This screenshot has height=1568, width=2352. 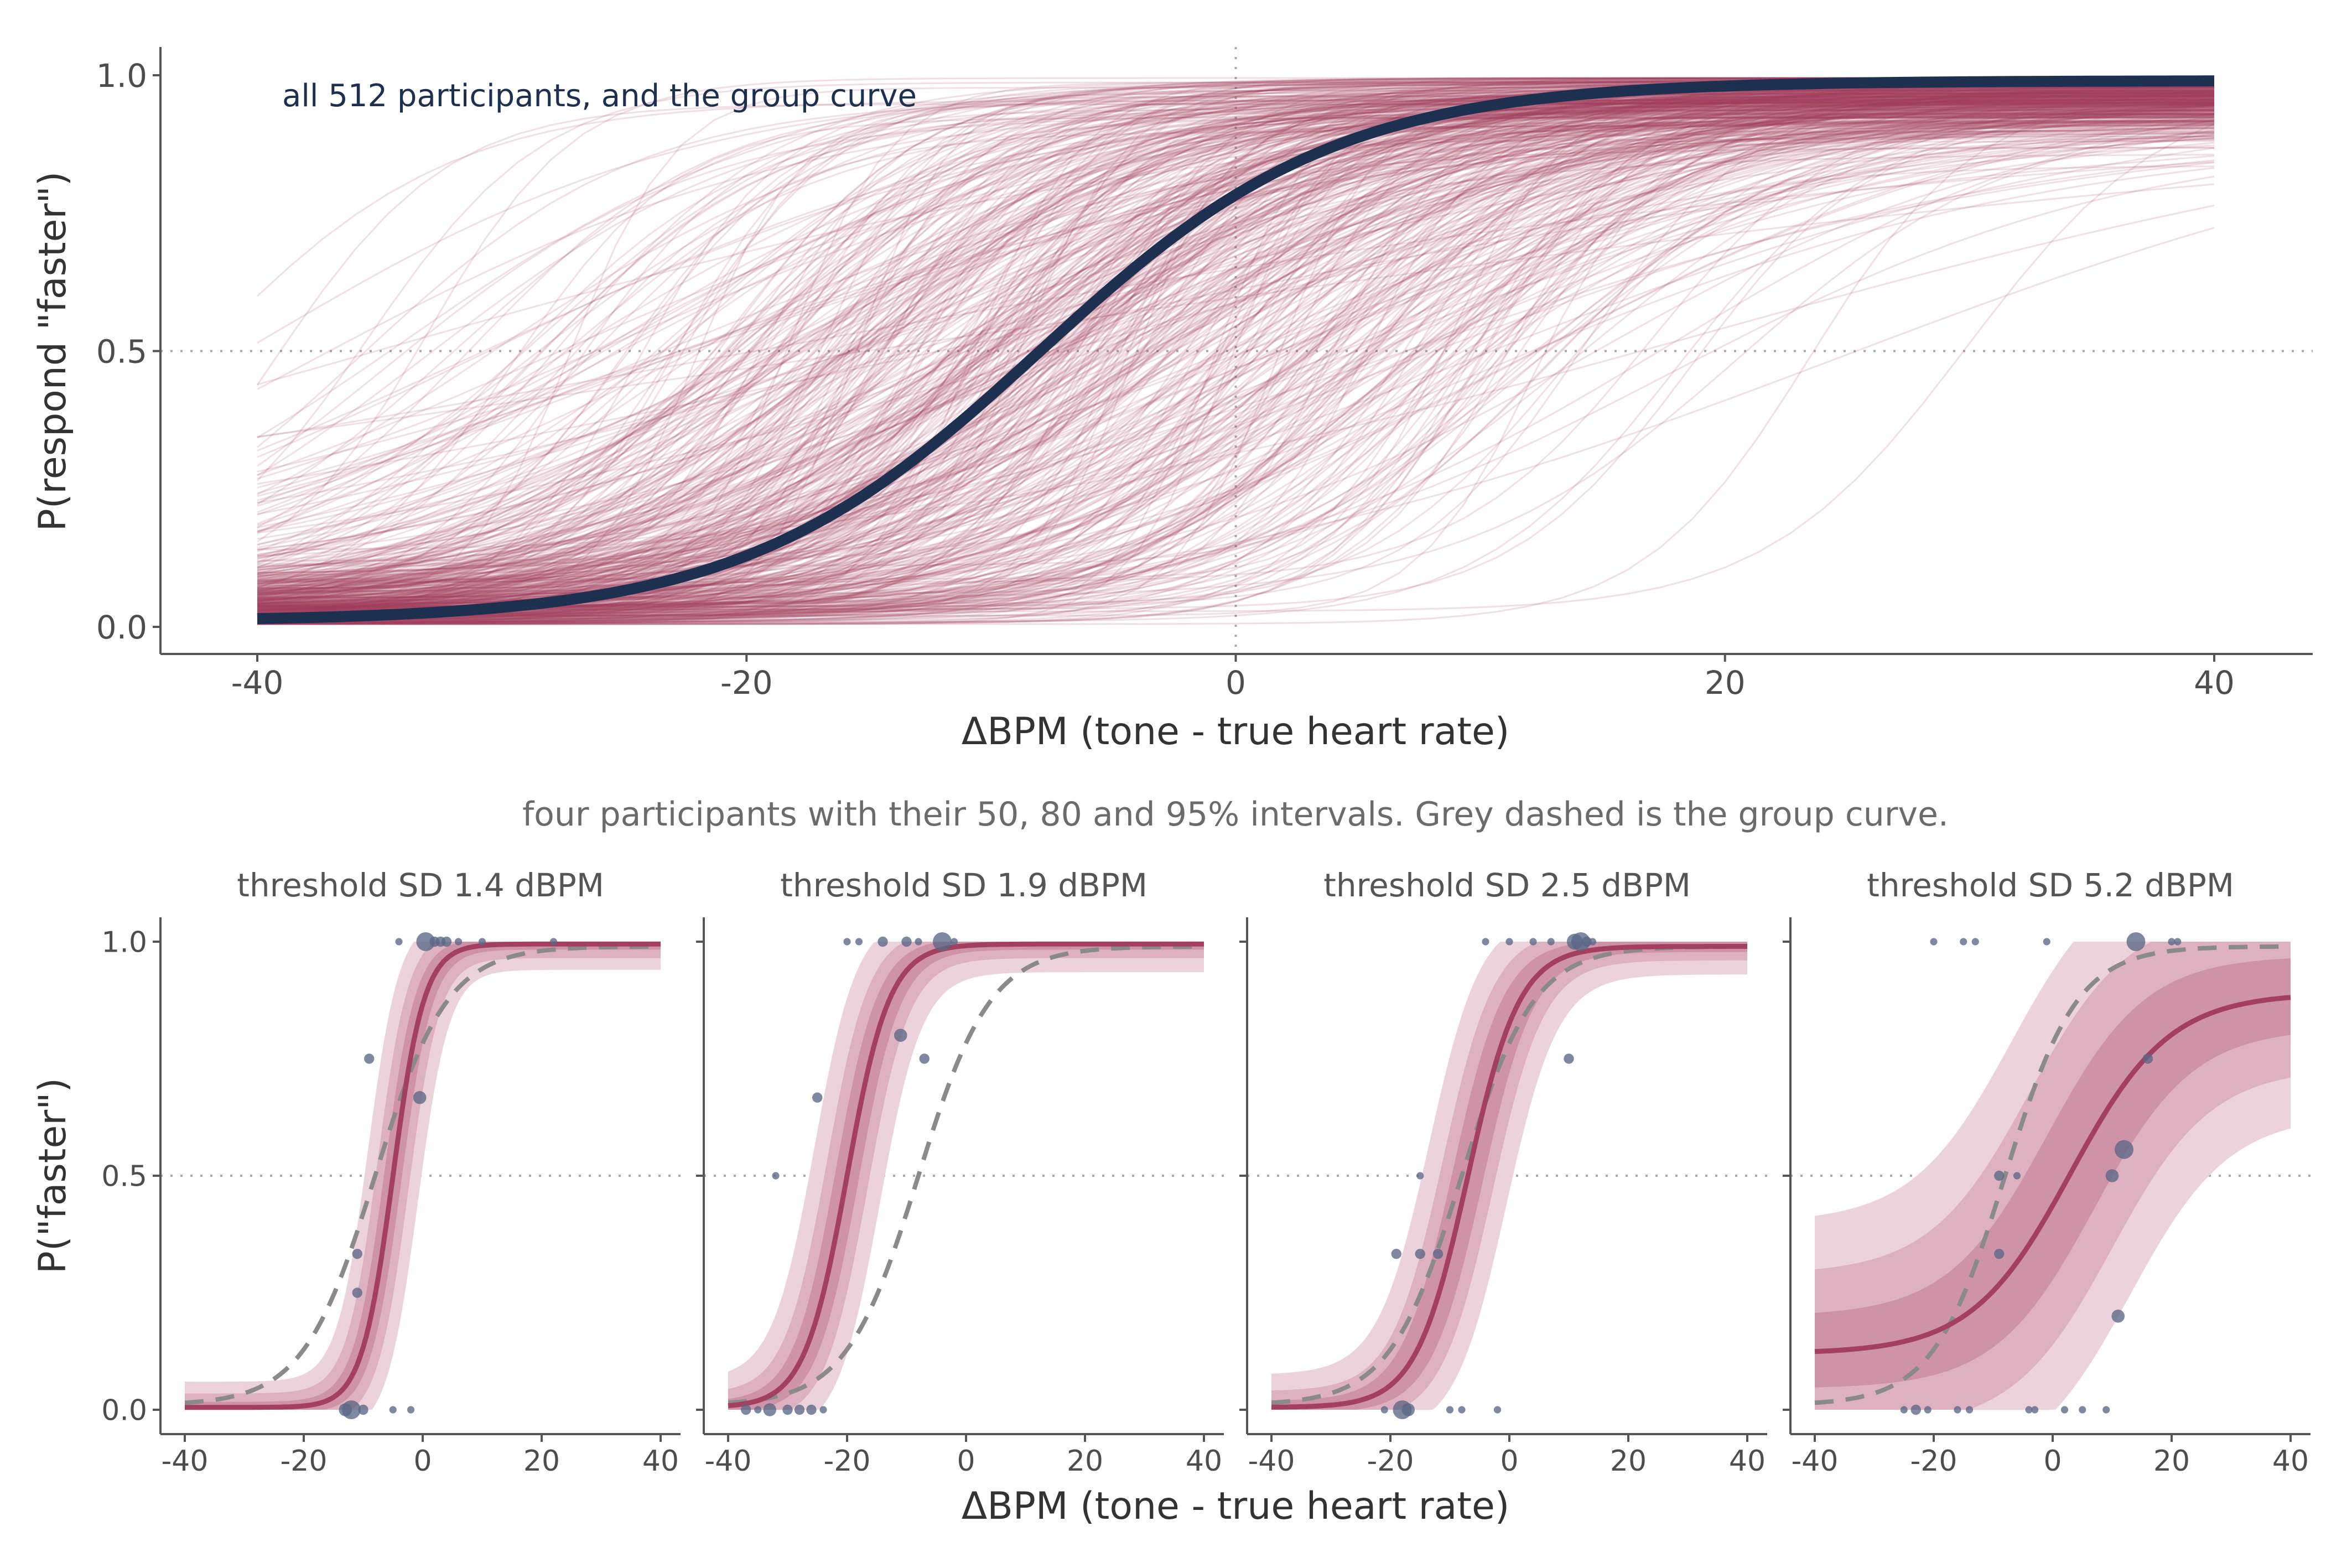 What do you see at coordinates (53, 351) in the screenshot?
I see `top-y-axis-label: P(respond "faster")` at bounding box center [53, 351].